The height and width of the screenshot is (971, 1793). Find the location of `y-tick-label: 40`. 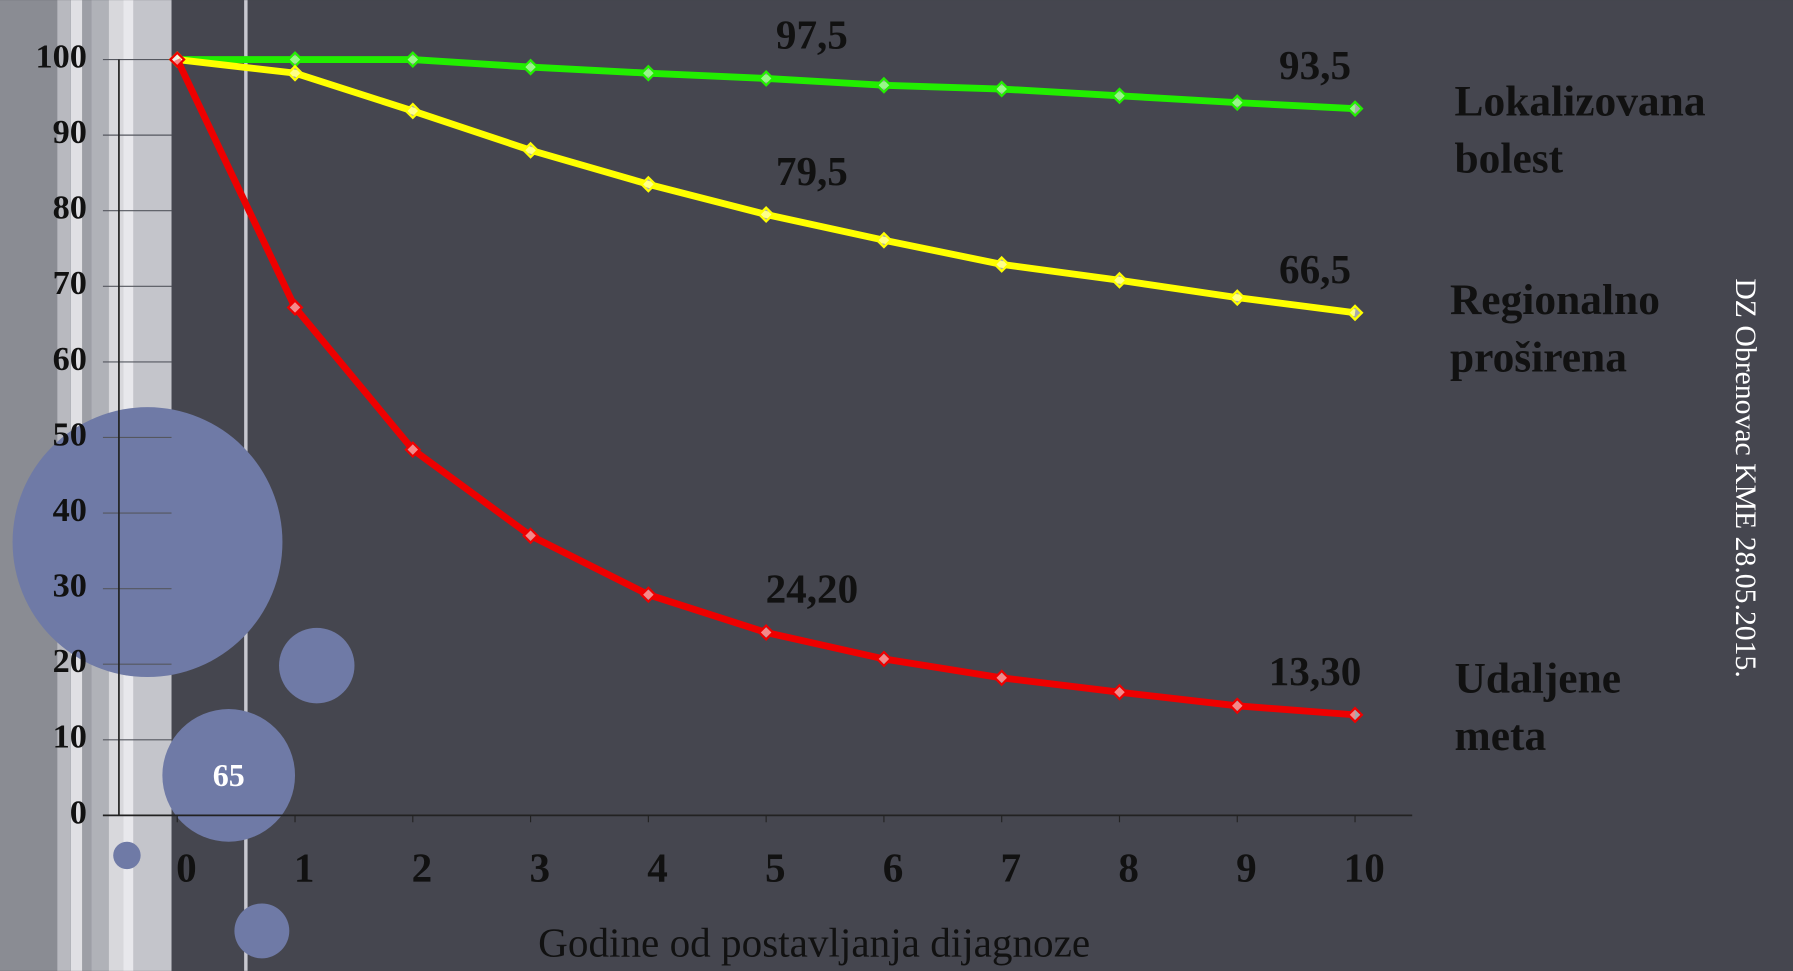

y-tick-label: 40 is located at coordinates (70, 510).